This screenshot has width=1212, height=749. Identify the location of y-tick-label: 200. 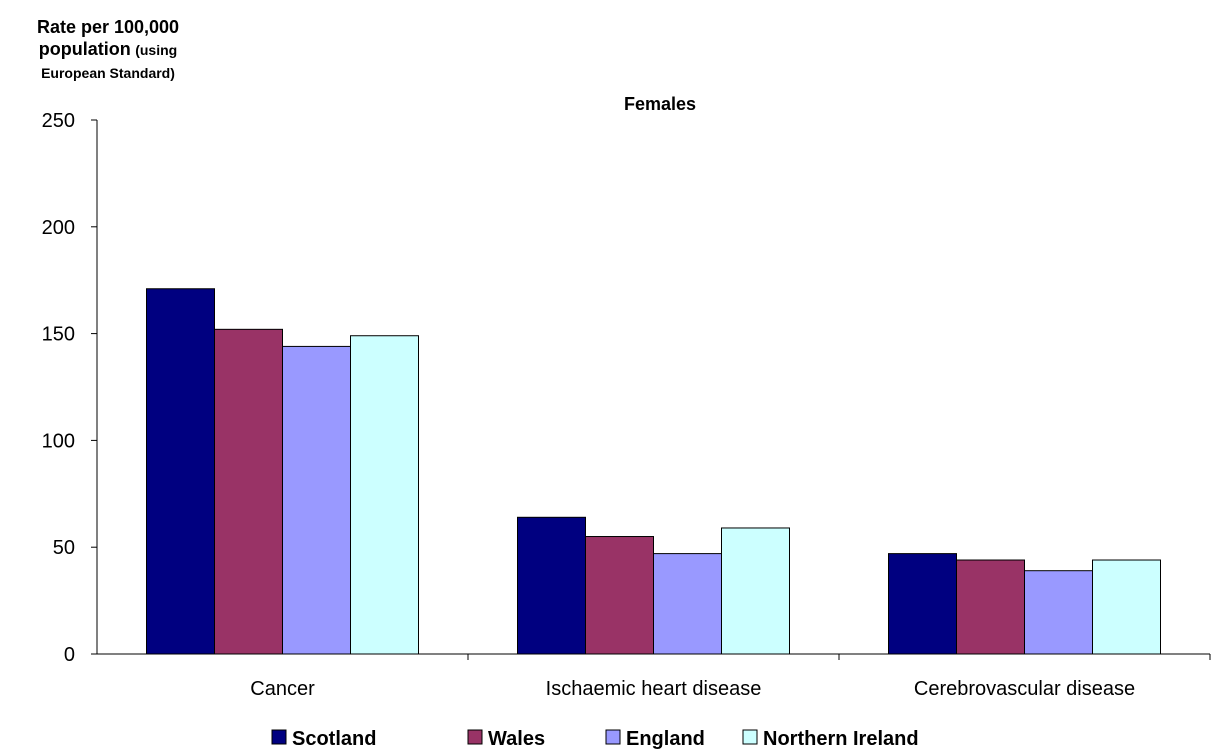
(58, 228).